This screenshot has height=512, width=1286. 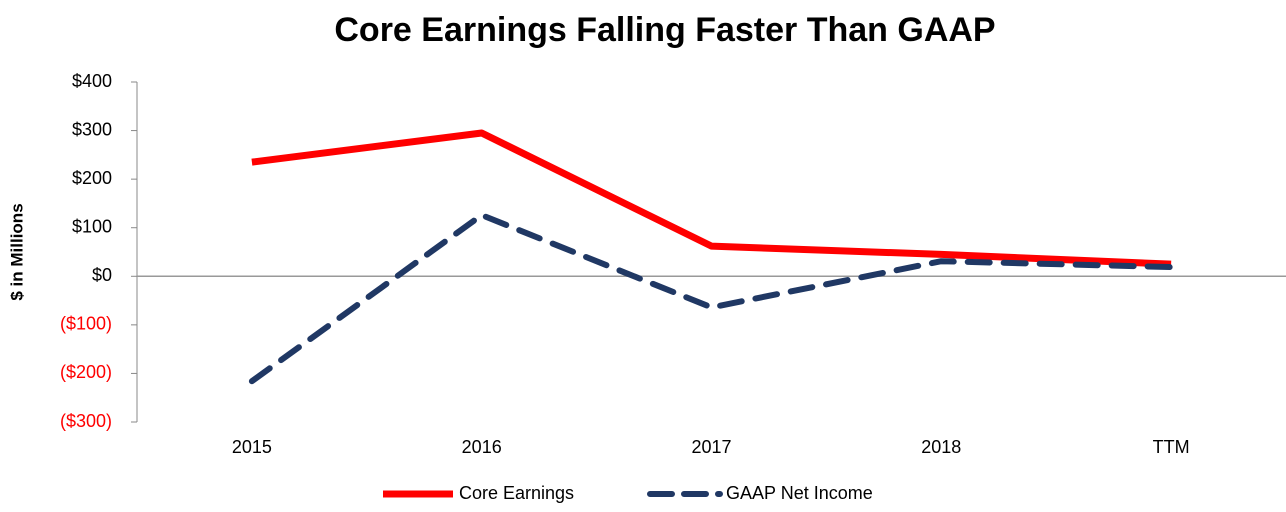 What do you see at coordinates (482, 447) in the screenshot?
I see `x-tick-label: 2016` at bounding box center [482, 447].